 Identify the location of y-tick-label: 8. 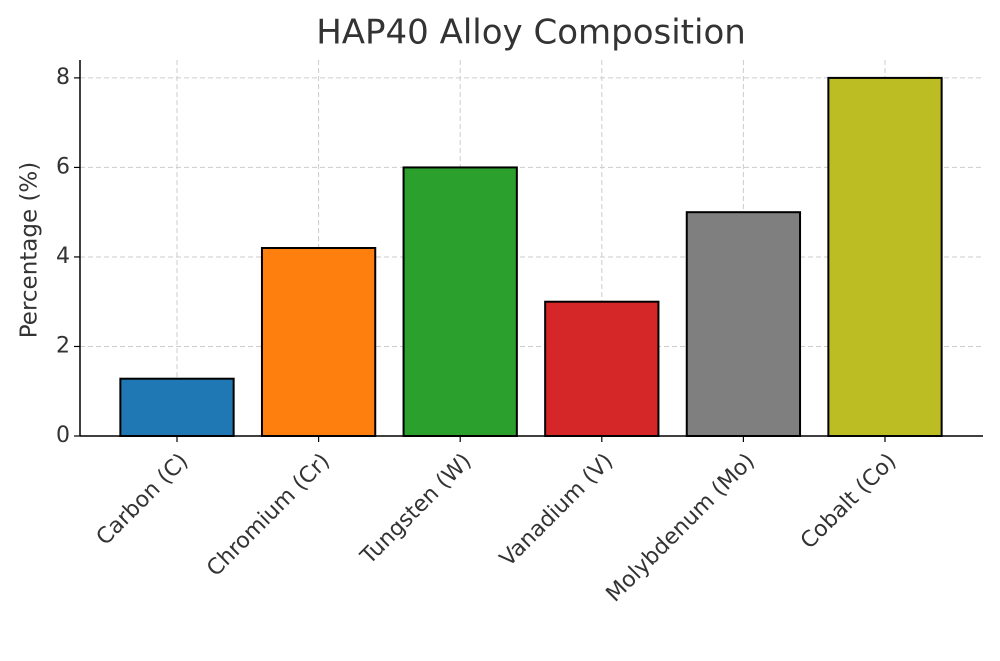
(63, 77).